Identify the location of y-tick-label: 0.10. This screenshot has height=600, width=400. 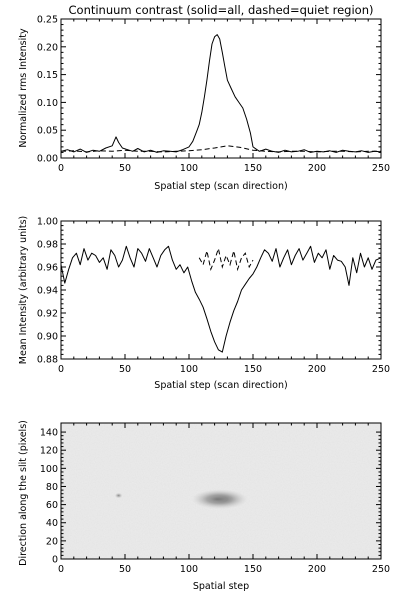
(47, 103).